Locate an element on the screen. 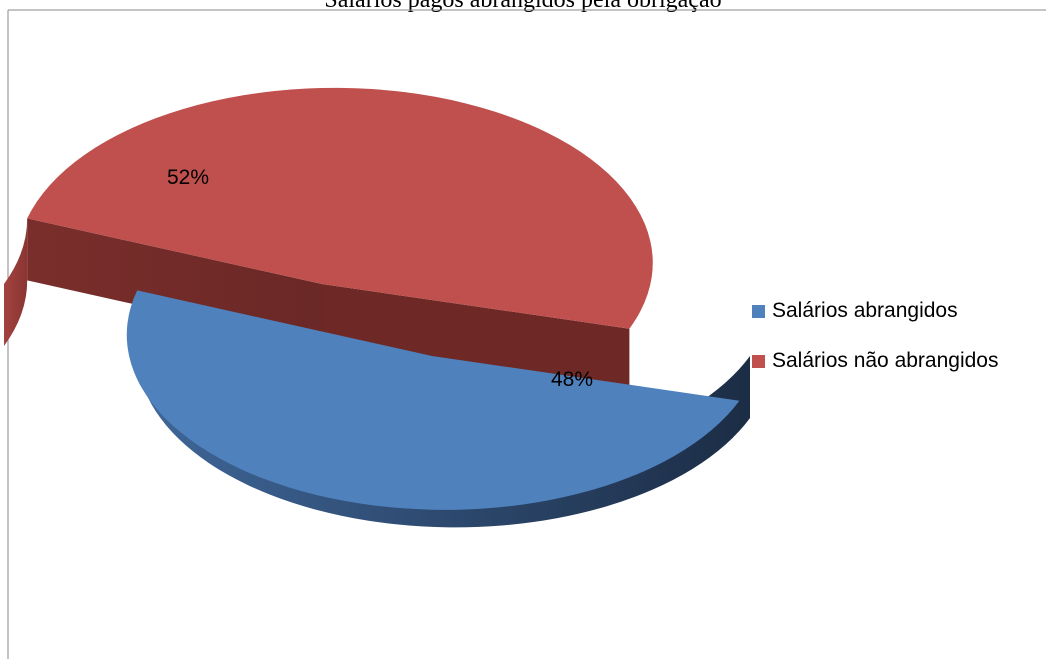 The height and width of the screenshot is (659, 1046). slice-cut2-nao-abrangidos is located at coordinates (476, 337).